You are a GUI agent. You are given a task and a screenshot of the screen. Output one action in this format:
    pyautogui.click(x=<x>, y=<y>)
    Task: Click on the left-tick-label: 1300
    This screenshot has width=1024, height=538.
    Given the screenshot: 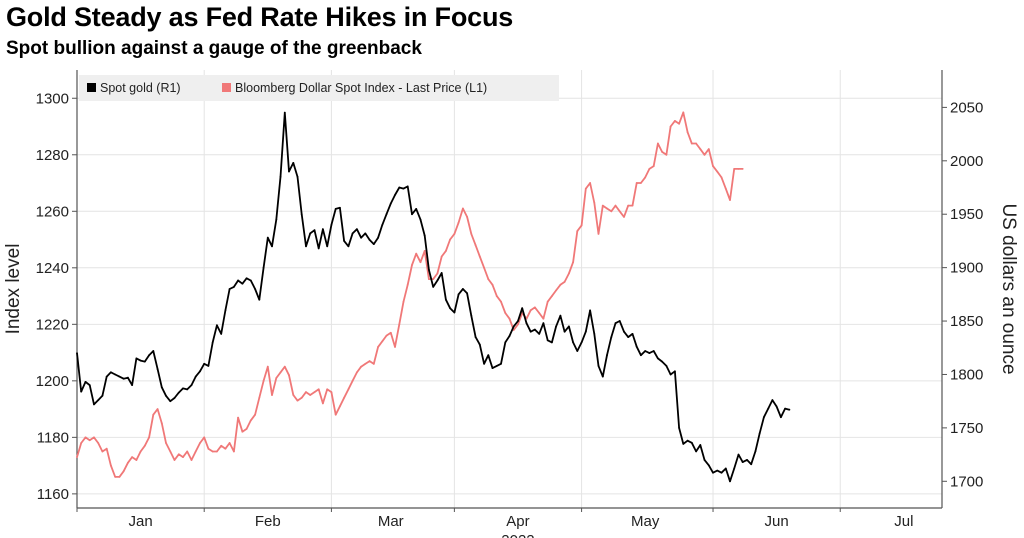 What is the action you would take?
    pyautogui.click(x=52, y=98)
    